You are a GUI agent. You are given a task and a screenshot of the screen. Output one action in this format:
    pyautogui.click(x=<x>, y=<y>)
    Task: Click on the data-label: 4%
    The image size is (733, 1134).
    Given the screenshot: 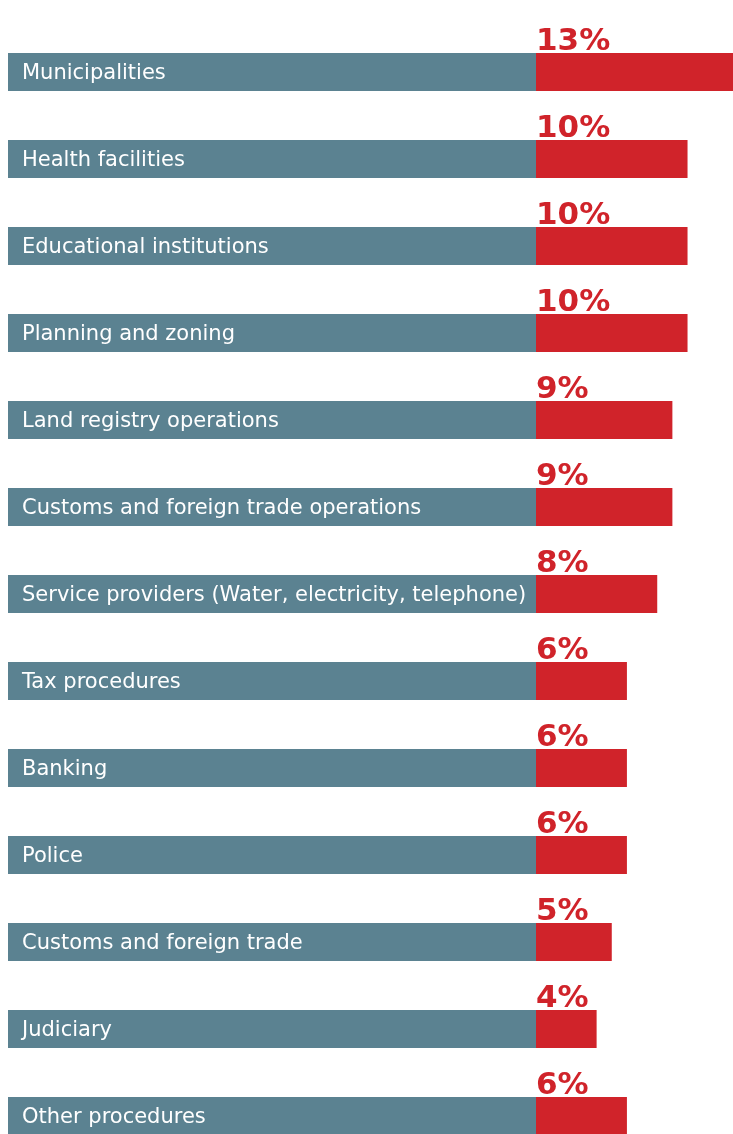 What is the action you would take?
    pyautogui.click(x=562, y=996)
    